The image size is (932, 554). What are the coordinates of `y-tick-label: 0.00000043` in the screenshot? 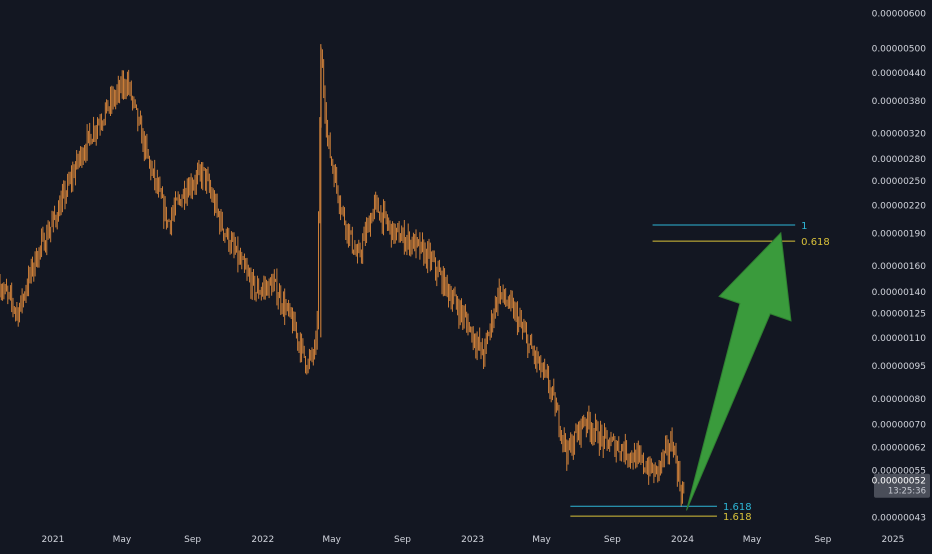 It's located at (899, 519).